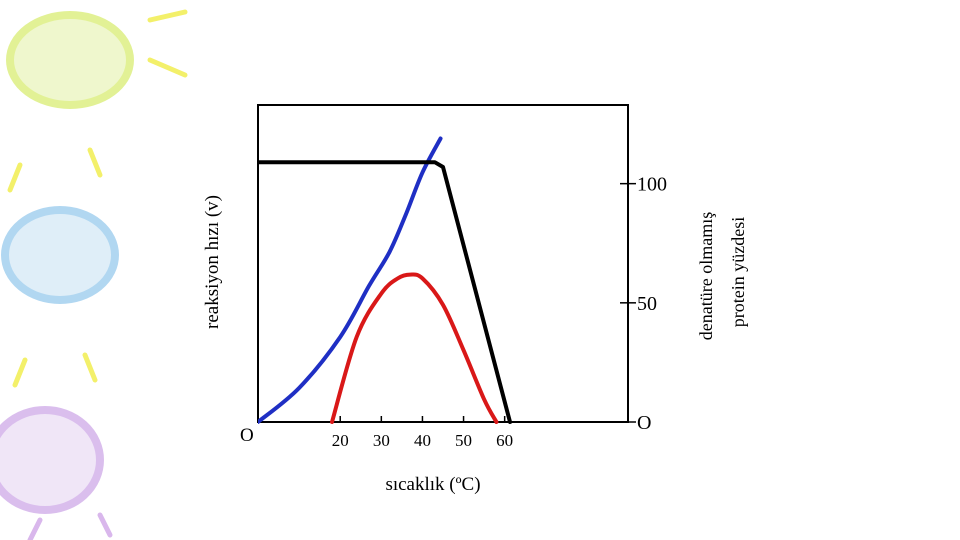 The image size is (960, 540). I want to click on x-tick-label-40: 40, so click(422, 440).